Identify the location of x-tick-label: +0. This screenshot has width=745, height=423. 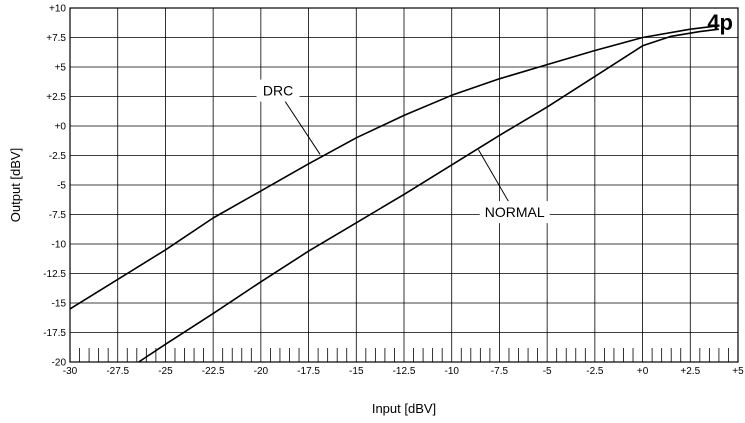
(643, 371).